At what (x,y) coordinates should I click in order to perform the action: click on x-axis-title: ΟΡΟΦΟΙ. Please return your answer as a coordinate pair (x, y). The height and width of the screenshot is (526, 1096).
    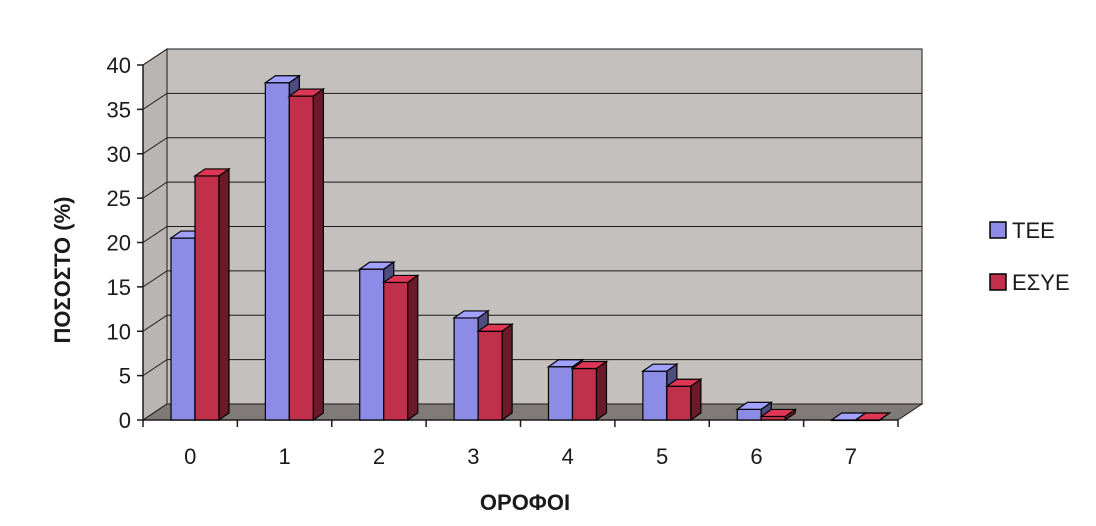
    Looking at the image, I should click on (525, 502).